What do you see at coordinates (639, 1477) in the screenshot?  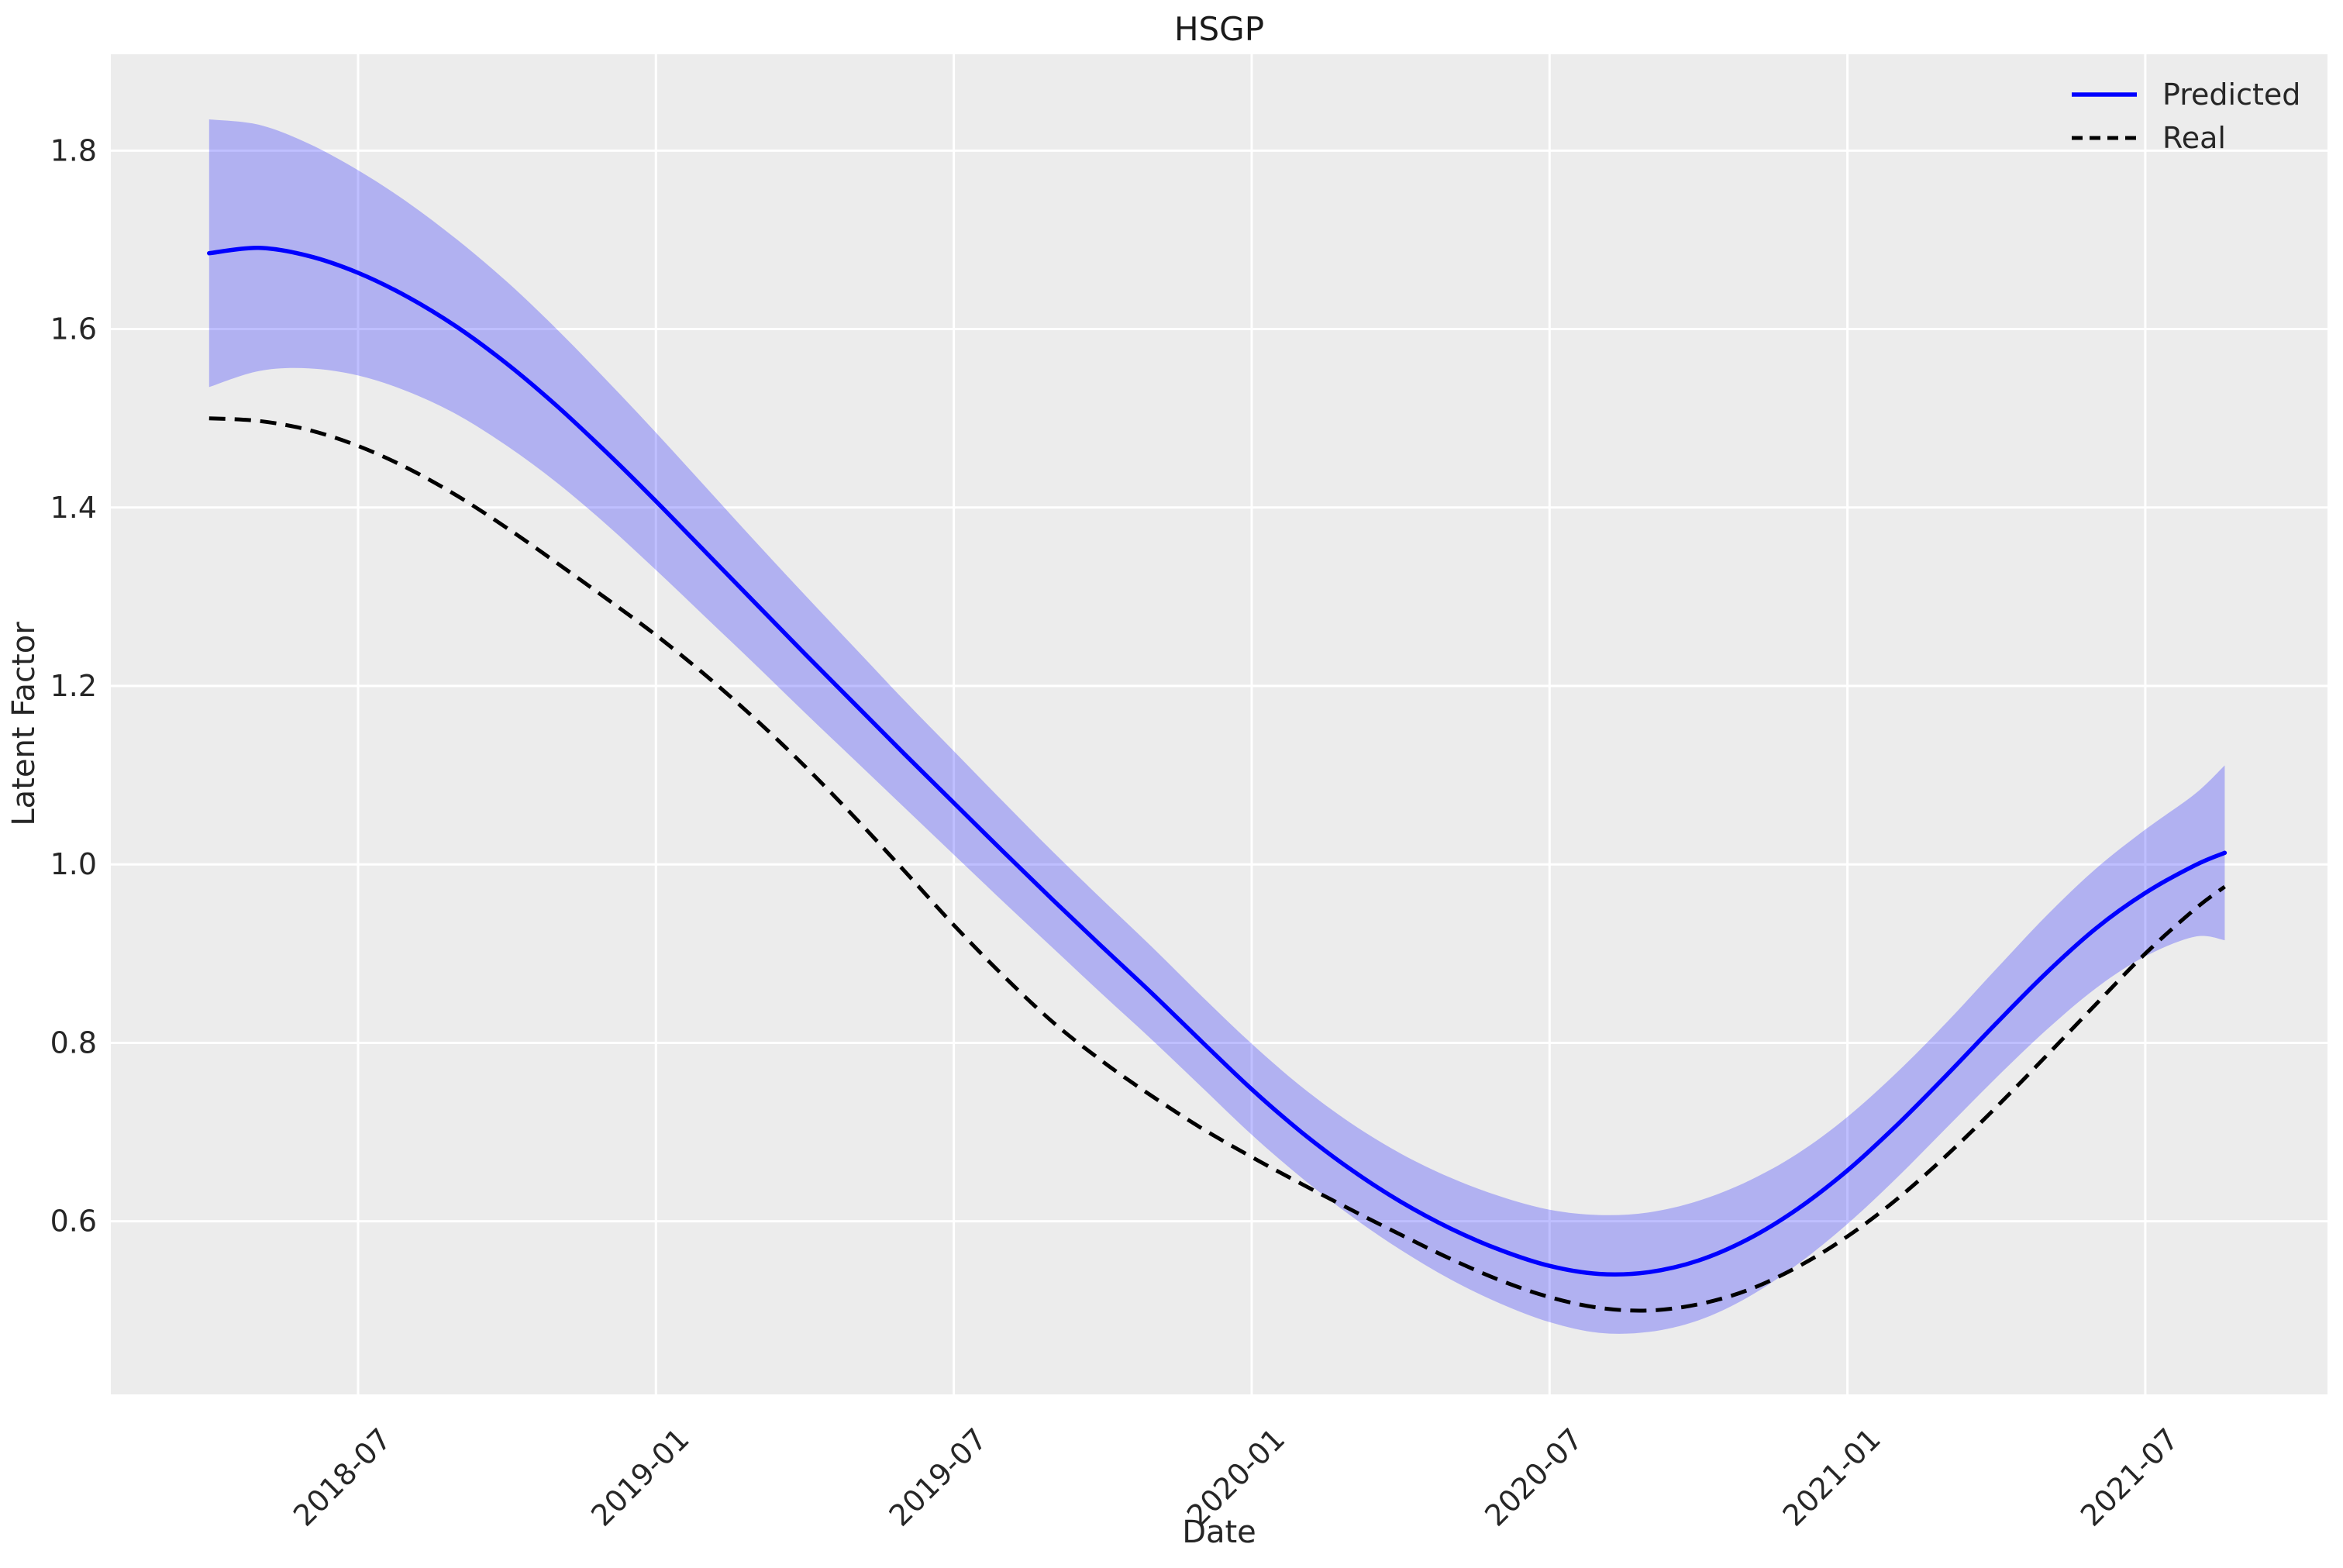 I see `x-tick-label: 2019-01` at bounding box center [639, 1477].